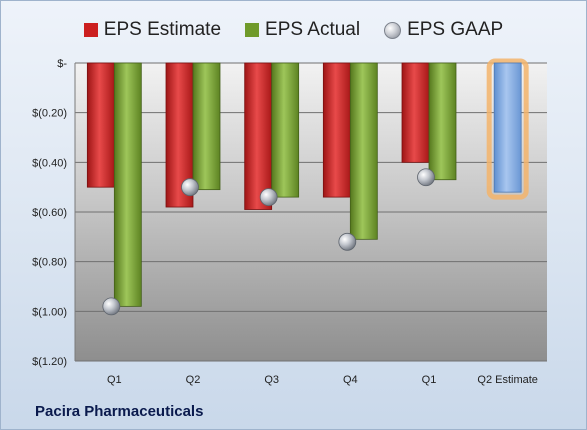 The width and height of the screenshot is (587, 430). I want to click on y-tick-label: $(0.60), so click(49, 213).